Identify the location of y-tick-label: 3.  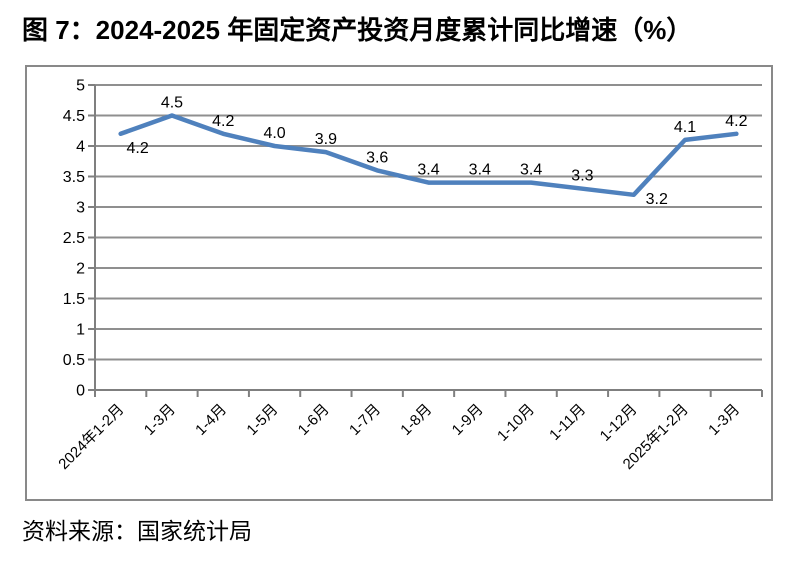
(80, 208).